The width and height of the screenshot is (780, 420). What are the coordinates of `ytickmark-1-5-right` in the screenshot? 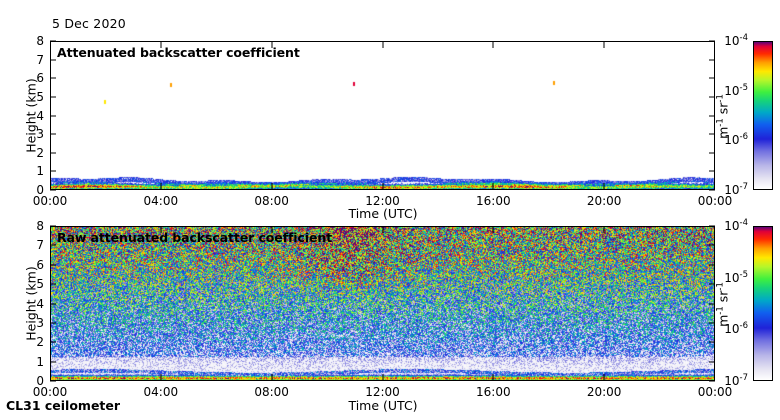 It's located at (712, 284).